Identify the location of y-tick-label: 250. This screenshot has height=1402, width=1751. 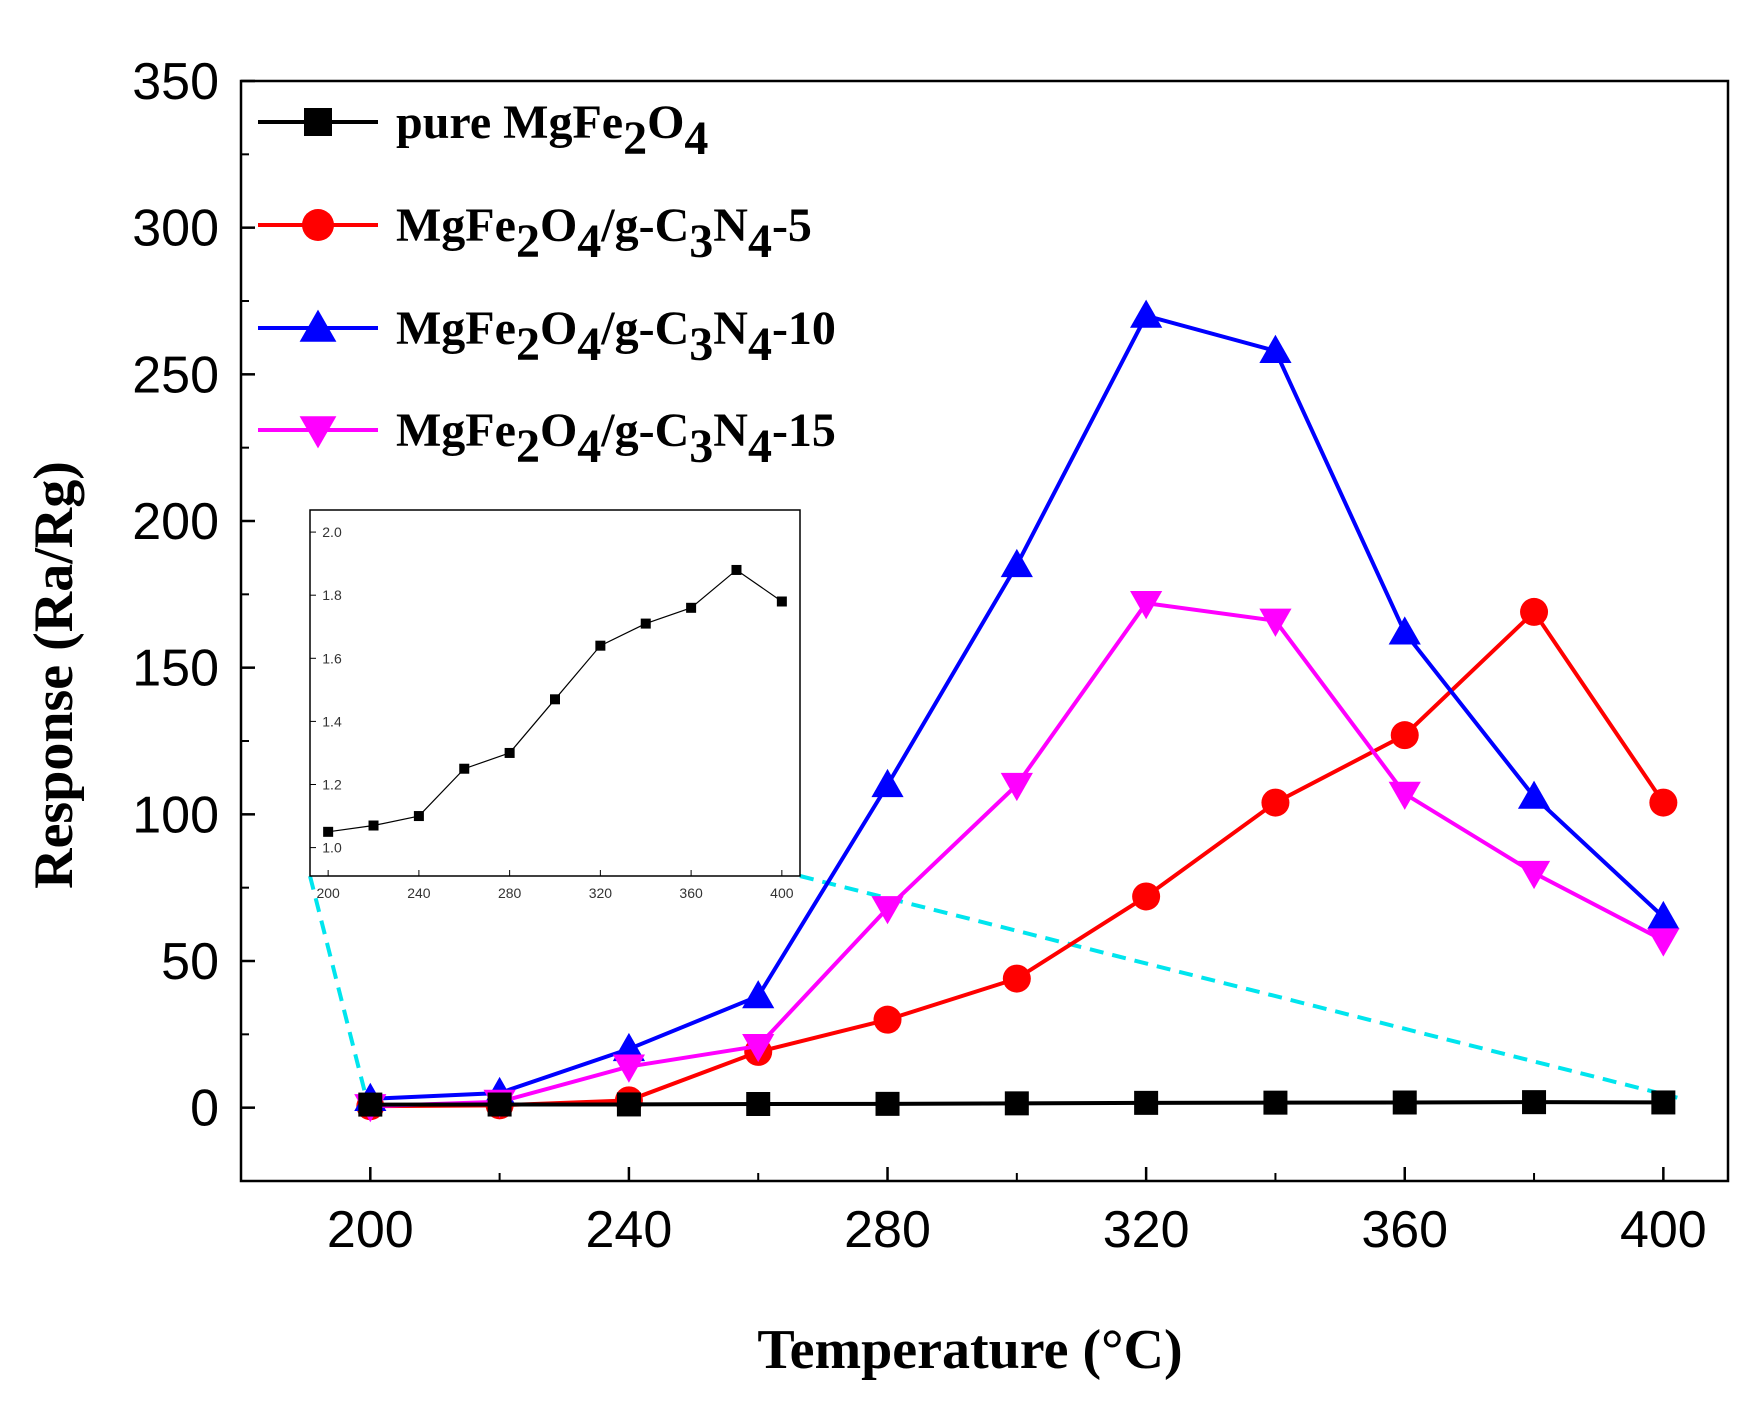
(175, 375).